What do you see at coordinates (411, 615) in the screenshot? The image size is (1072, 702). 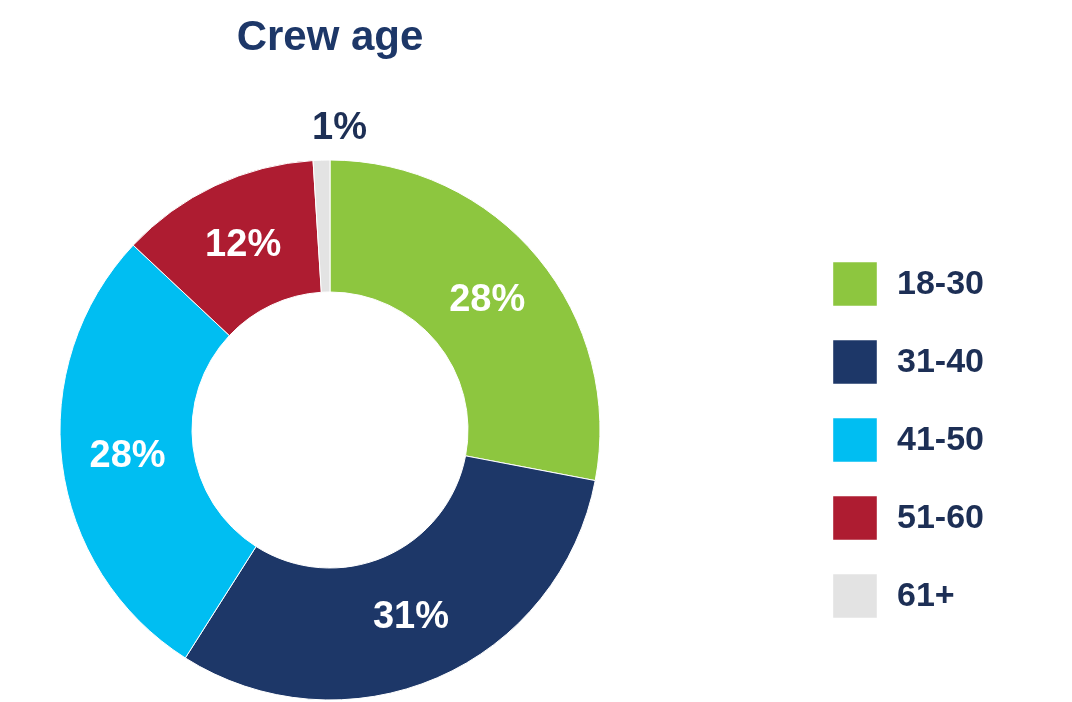 I see `data-label: 31%` at bounding box center [411, 615].